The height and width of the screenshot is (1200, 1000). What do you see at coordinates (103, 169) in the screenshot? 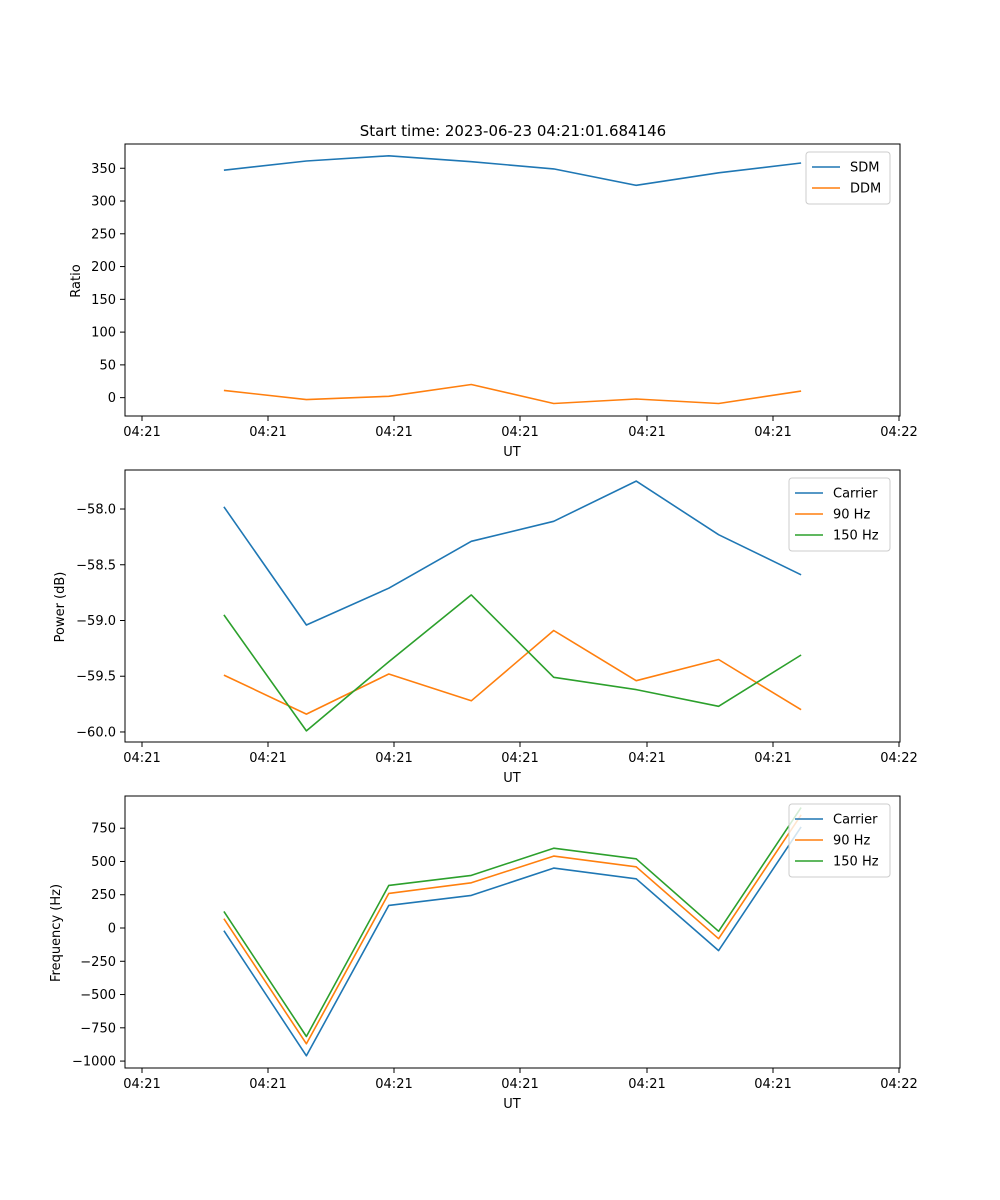
I see `y-tick-label: 350` at bounding box center [103, 169].